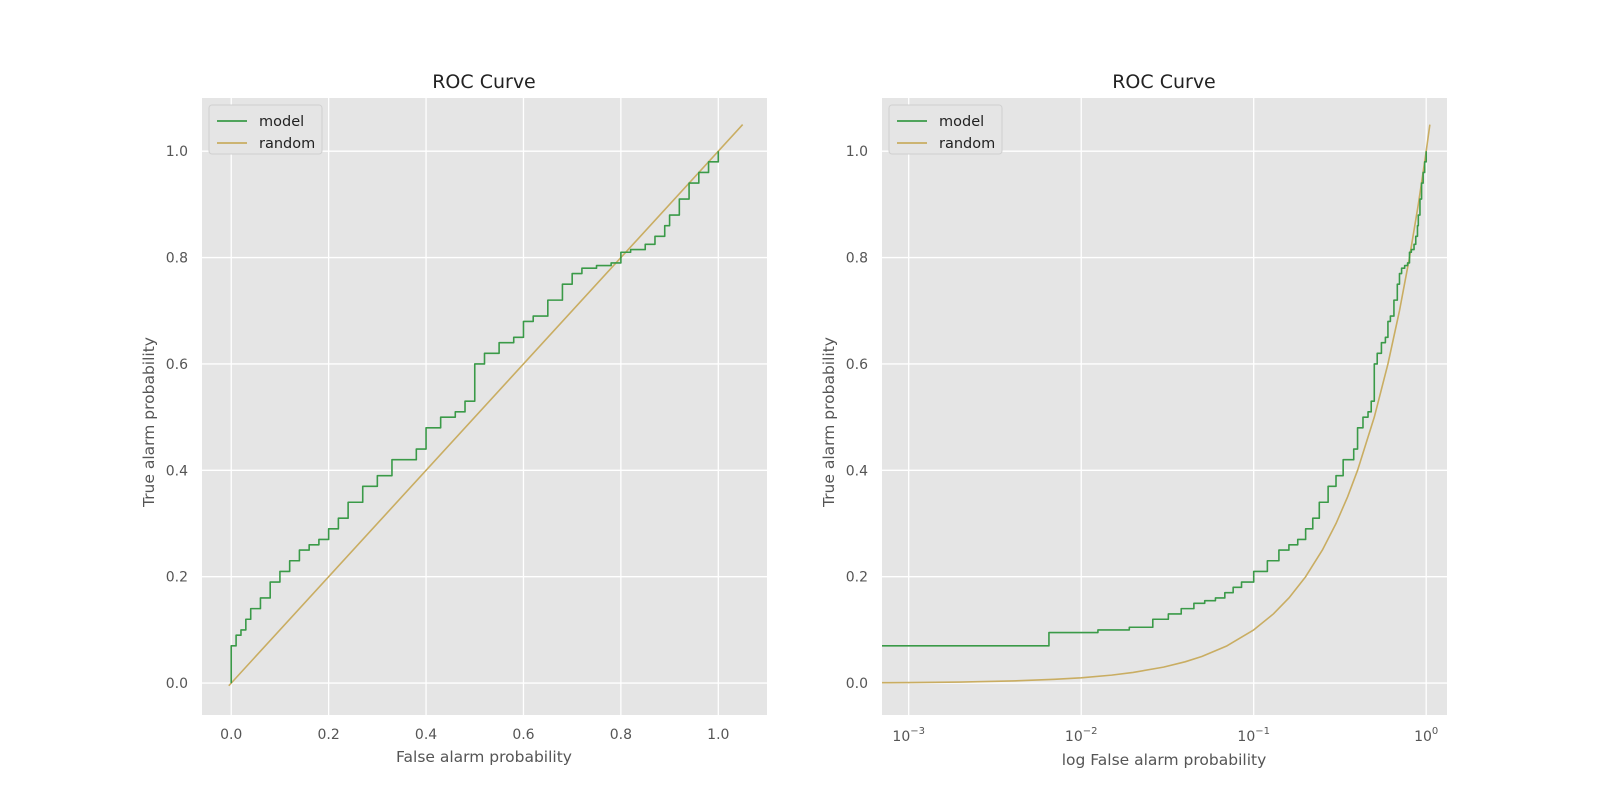  What do you see at coordinates (1081, 735) in the screenshot?
I see `x-tick-label: 10⁻²` at bounding box center [1081, 735].